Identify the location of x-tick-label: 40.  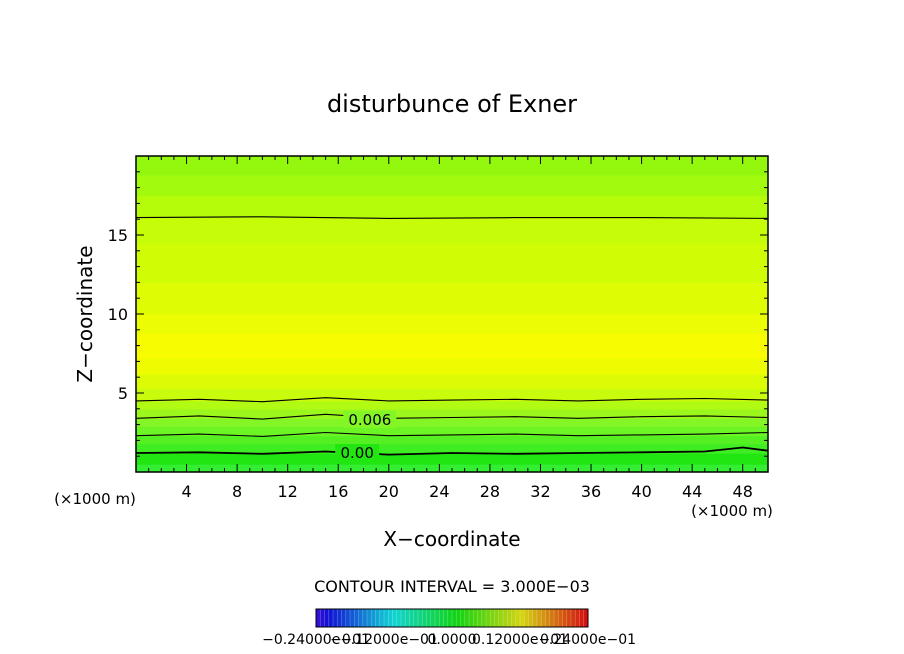
(641, 491).